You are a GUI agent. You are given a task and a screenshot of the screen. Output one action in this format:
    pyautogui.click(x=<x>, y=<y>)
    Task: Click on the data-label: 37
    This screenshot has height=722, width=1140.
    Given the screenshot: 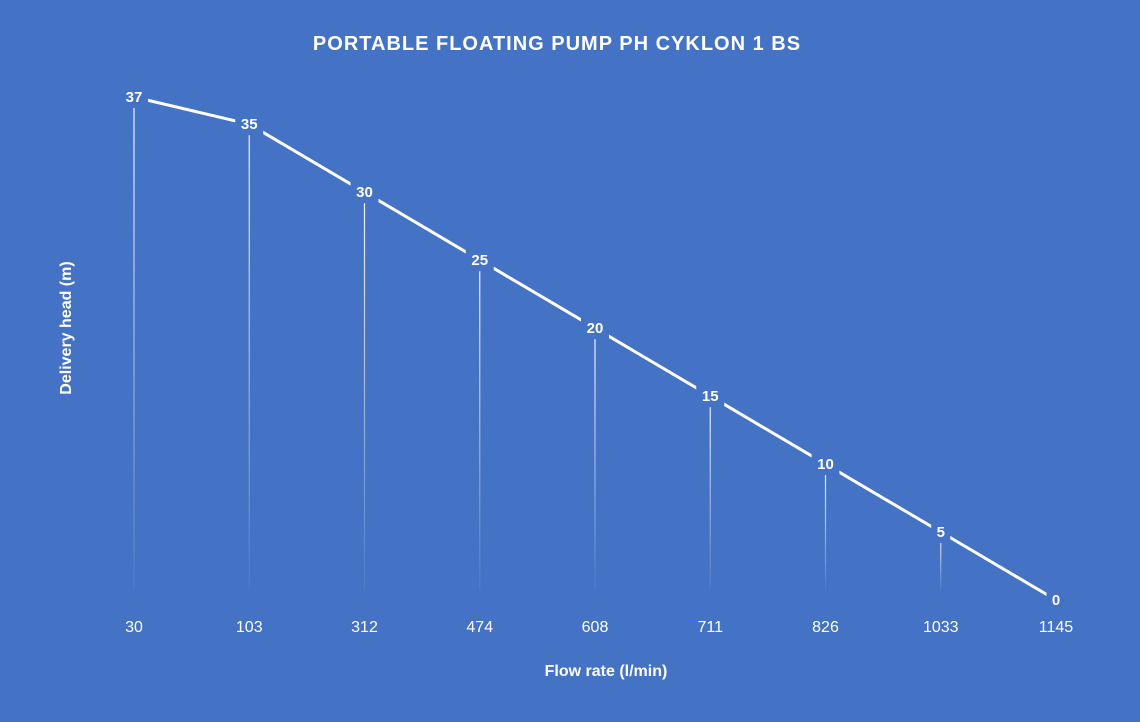 What is the action you would take?
    pyautogui.click(x=134, y=97)
    